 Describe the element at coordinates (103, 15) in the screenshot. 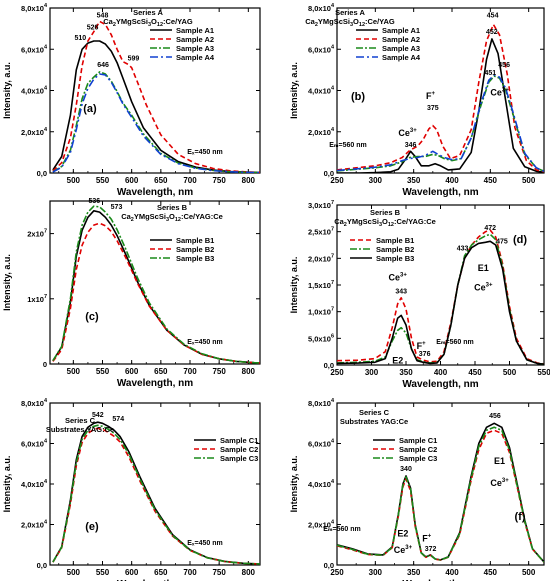

I see `peak-annotation: 548` at that location.